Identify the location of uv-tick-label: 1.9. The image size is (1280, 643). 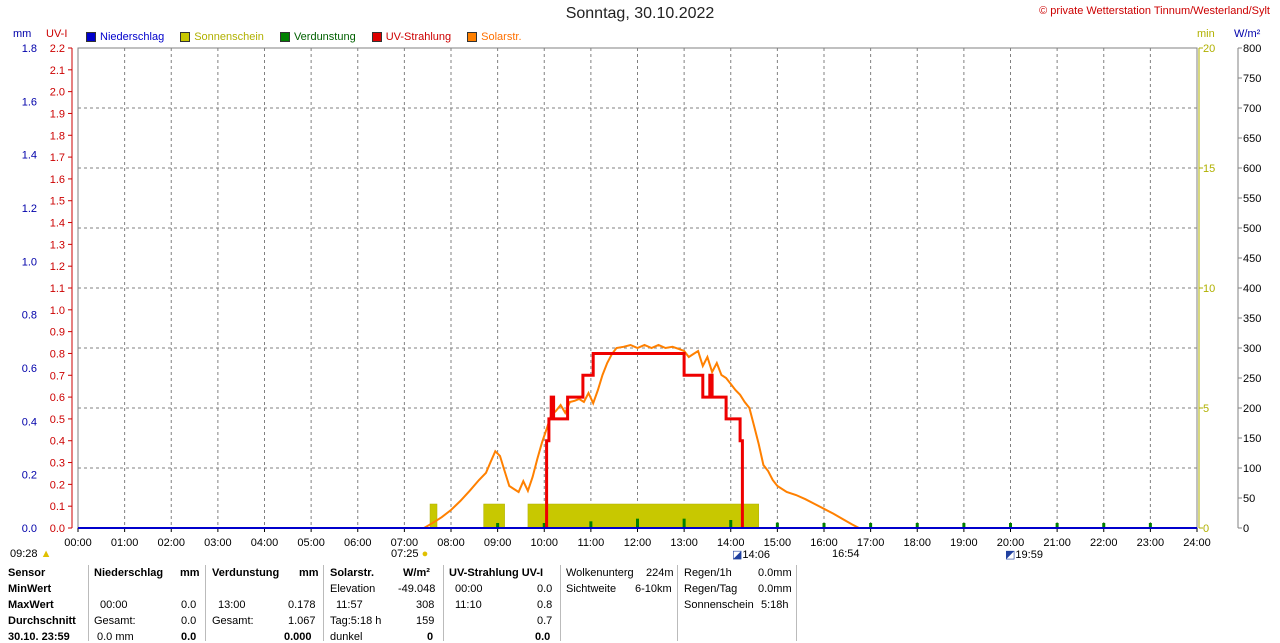
(57, 114).